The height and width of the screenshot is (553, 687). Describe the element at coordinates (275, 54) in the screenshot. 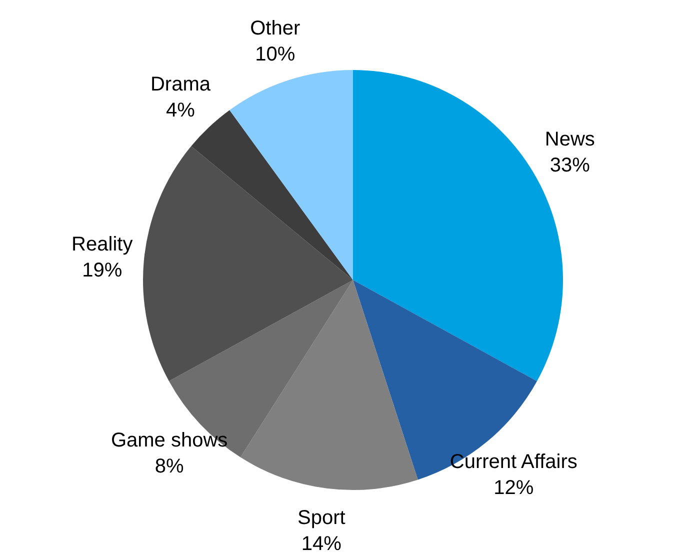

I see `data-label: 10%` at that location.